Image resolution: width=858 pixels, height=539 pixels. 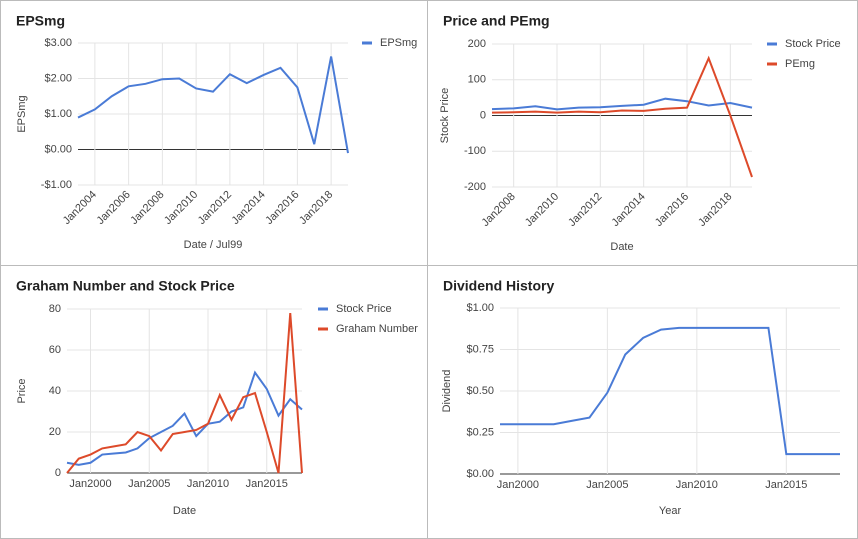 What do you see at coordinates (475, 187) in the screenshot?
I see `y-tick-label: -200` at bounding box center [475, 187].